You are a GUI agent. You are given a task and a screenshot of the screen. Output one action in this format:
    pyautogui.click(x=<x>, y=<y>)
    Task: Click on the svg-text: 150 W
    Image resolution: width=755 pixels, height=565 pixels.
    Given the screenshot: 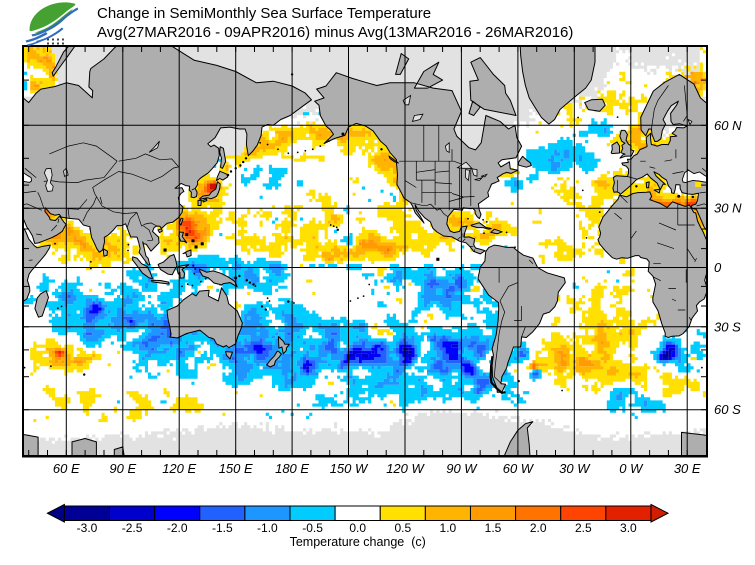 What is the action you would take?
    pyautogui.click(x=349, y=468)
    